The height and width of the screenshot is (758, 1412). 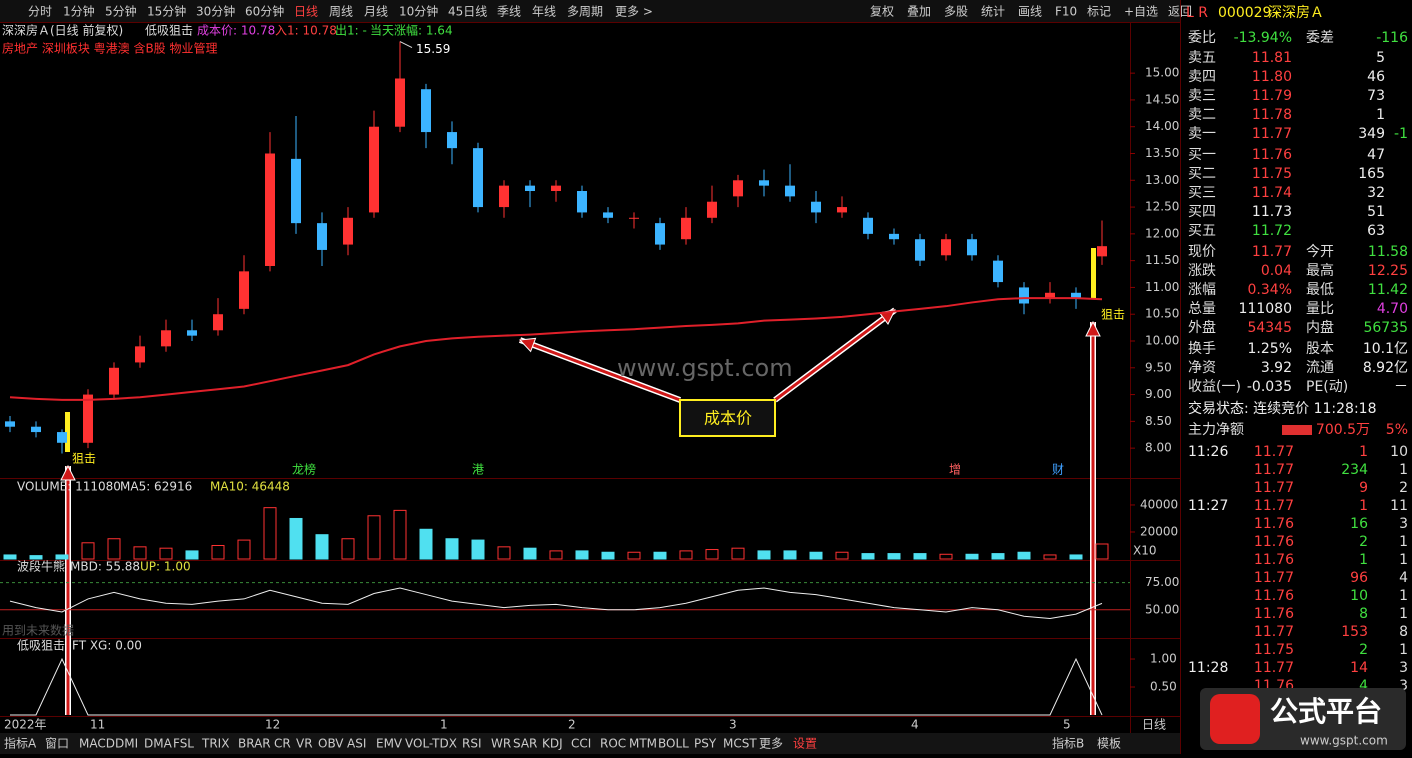 What do you see at coordinates (356, 744) in the screenshot?
I see `indicator-tab: ASI` at bounding box center [356, 744].